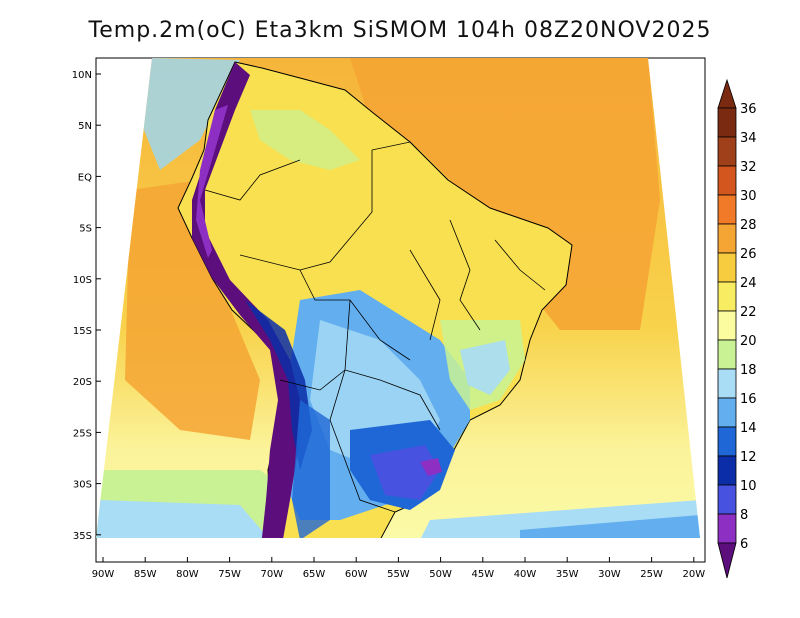 The width and height of the screenshot is (800, 618). Describe the element at coordinates (183, 519) in the screenshot. I see `south-pacific-cool` at that location.